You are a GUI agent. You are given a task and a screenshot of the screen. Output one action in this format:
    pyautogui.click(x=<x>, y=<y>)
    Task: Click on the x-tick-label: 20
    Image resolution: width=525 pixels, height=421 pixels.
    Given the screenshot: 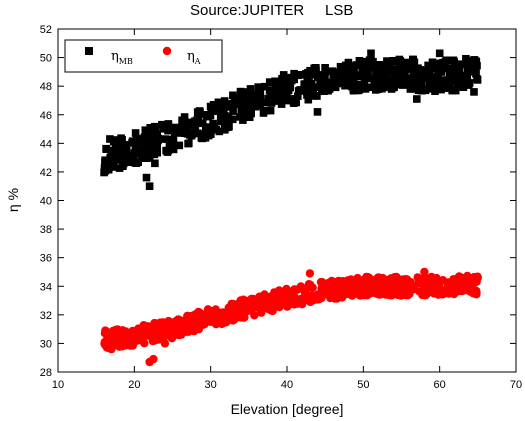 What is the action you would take?
    pyautogui.click(x=134, y=385)
    